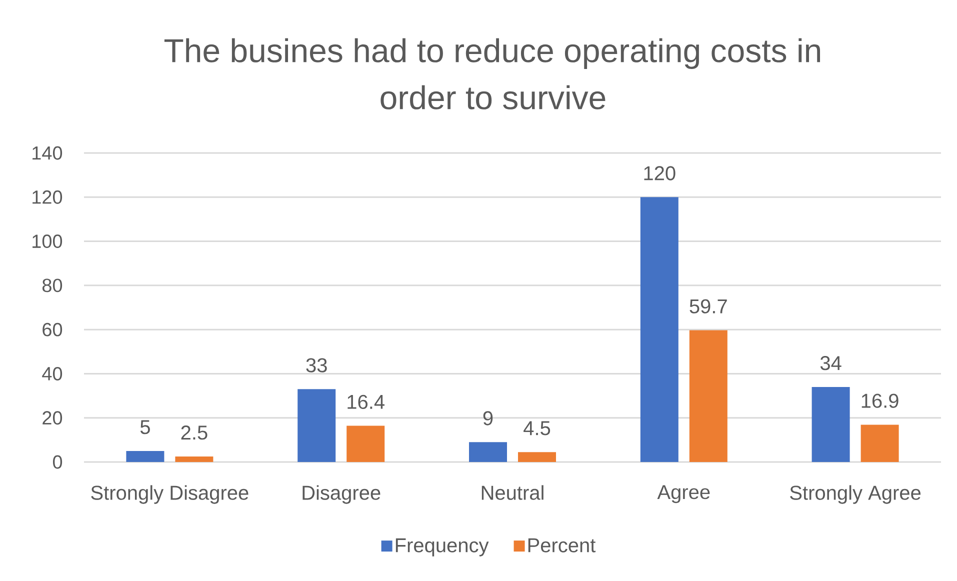  What do you see at coordinates (513, 492) in the screenshot?
I see `x-tick-label: Neutral` at bounding box center [513, 492].